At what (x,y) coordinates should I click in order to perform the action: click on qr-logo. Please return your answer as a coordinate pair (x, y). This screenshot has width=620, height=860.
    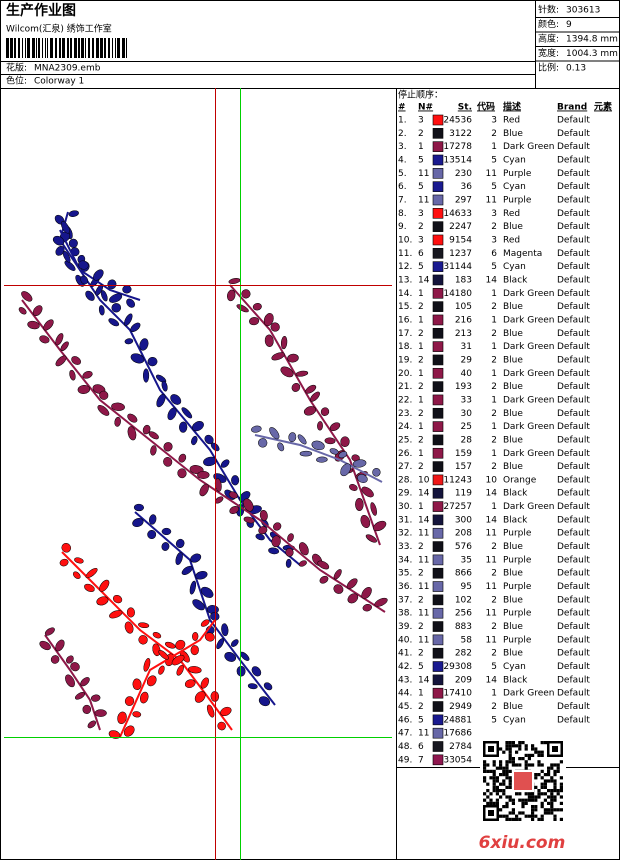
    Looking at the image, I should click on (523, 781).